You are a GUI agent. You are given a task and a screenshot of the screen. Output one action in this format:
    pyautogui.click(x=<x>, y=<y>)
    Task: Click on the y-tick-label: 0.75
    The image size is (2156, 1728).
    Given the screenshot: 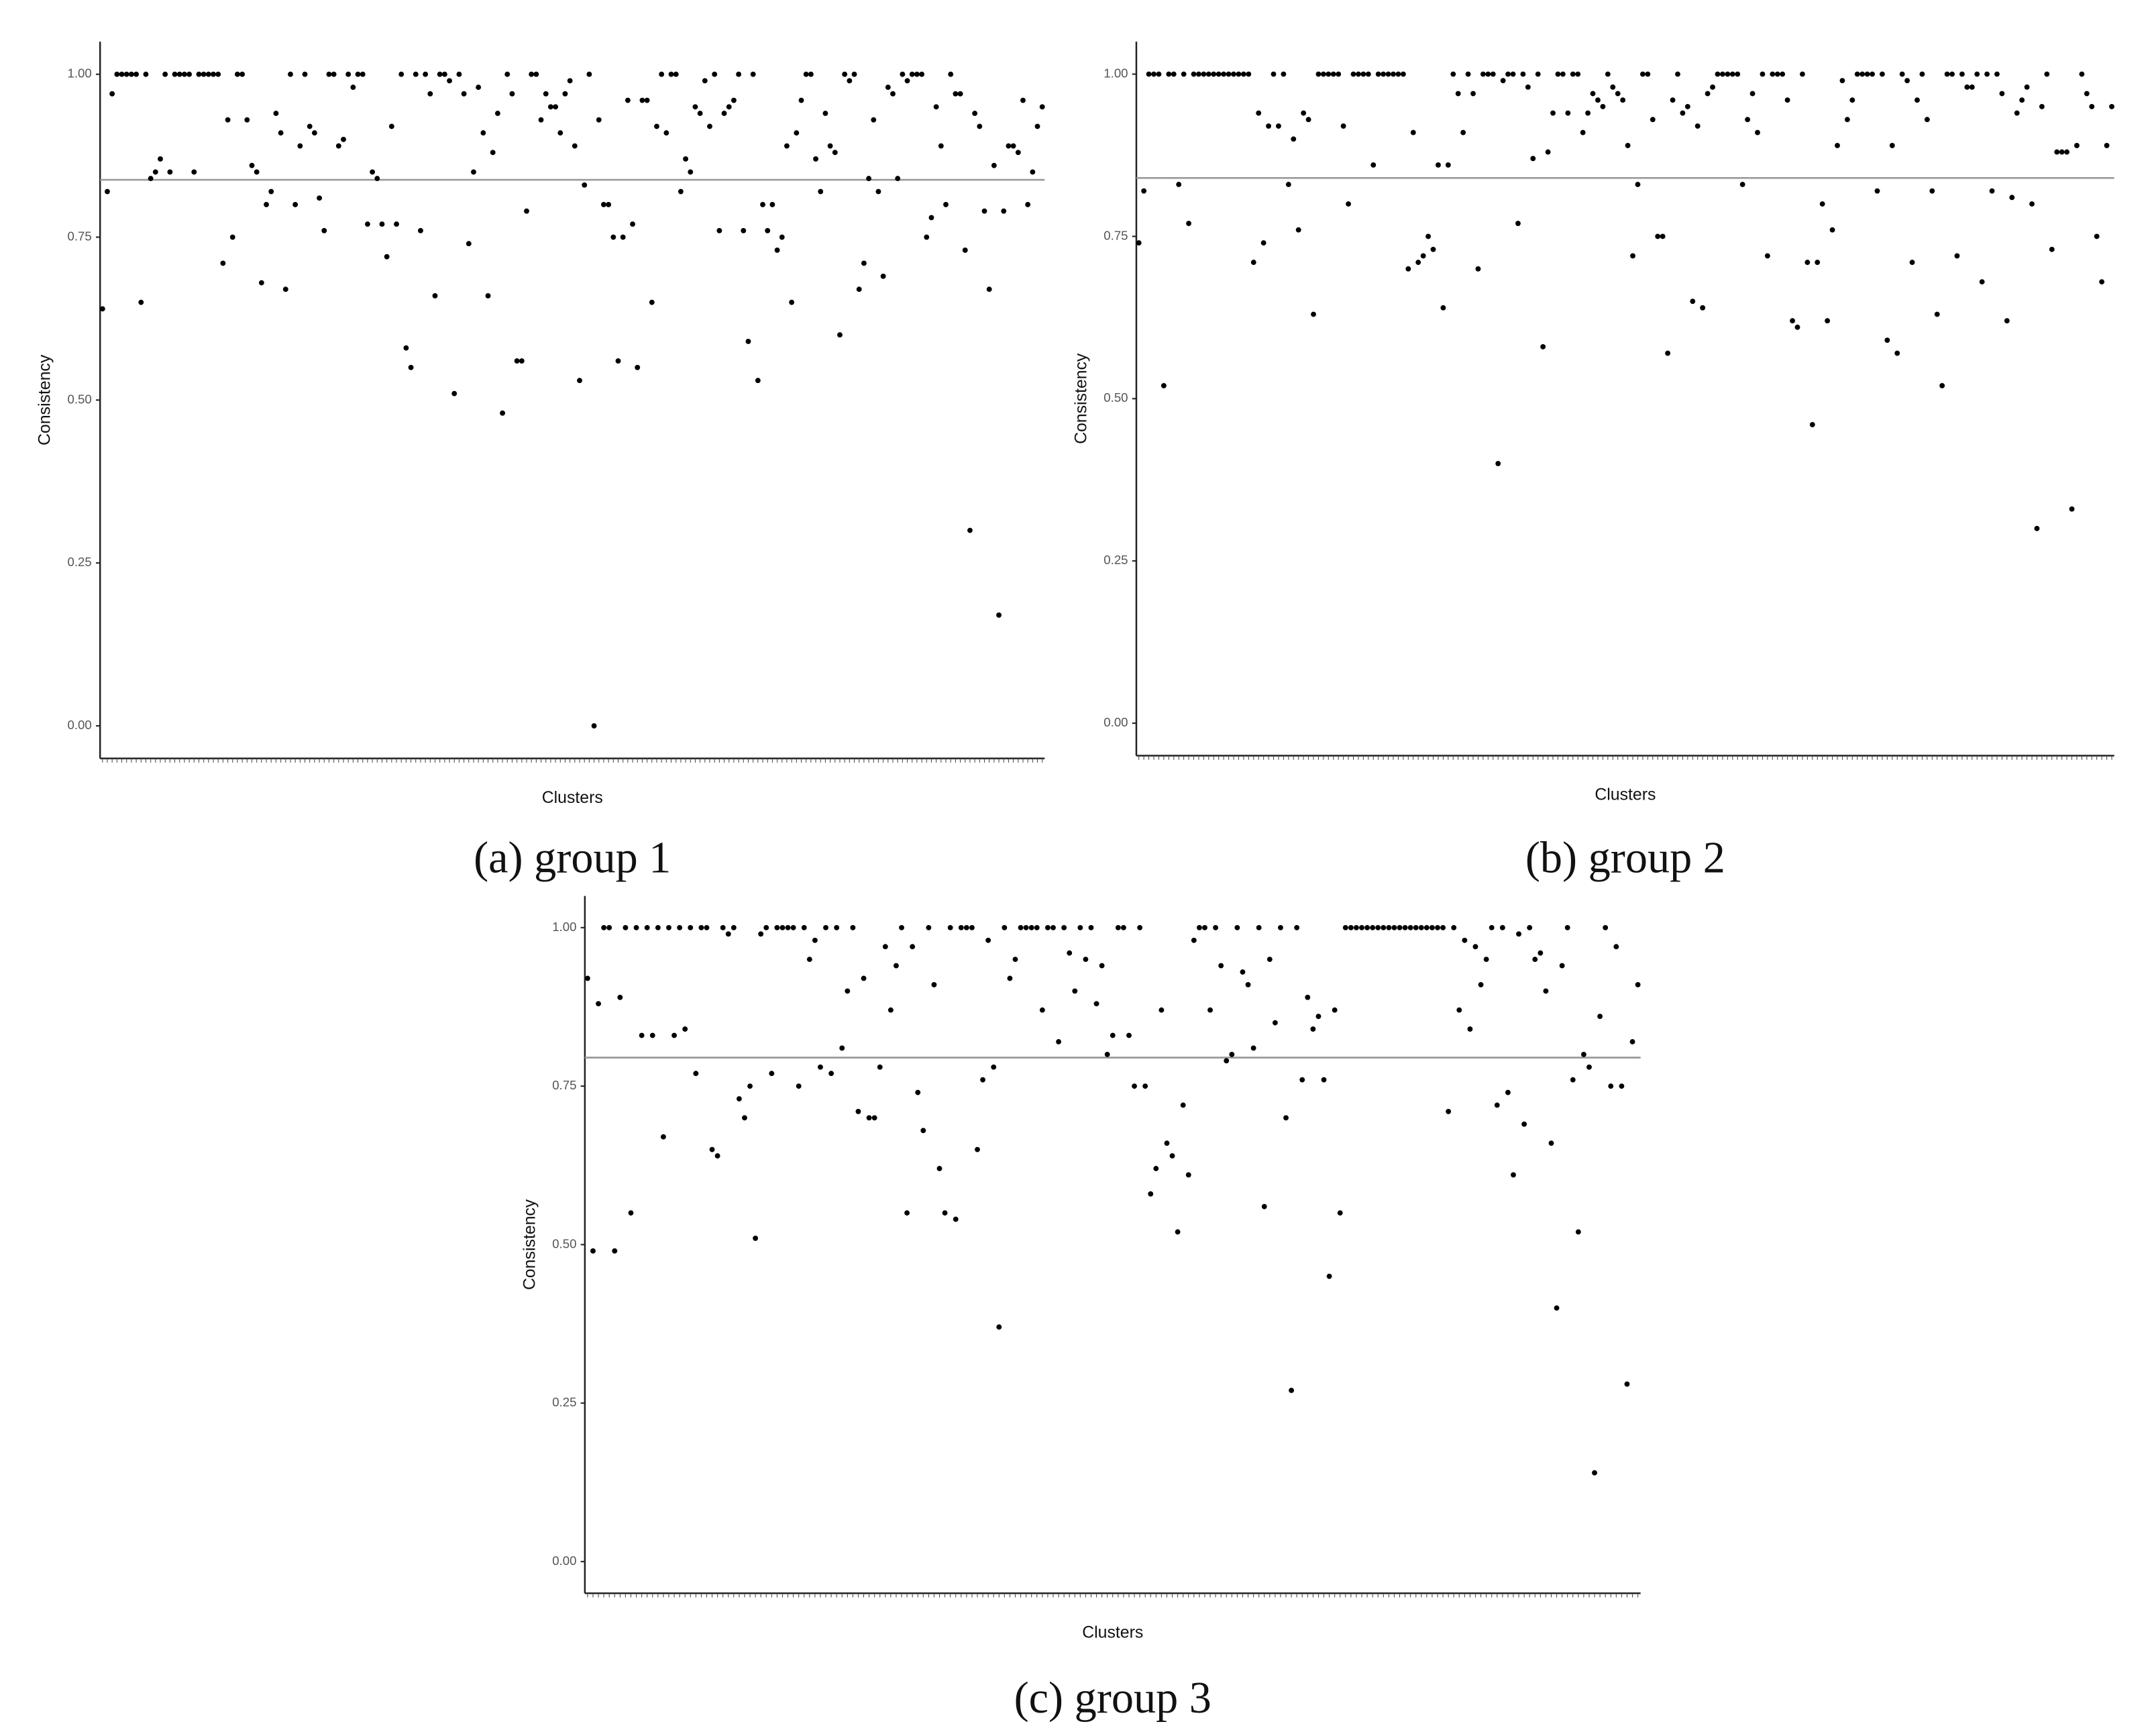 What is the action you would take?
    pyautogui.click(x=1115, y=235)
    